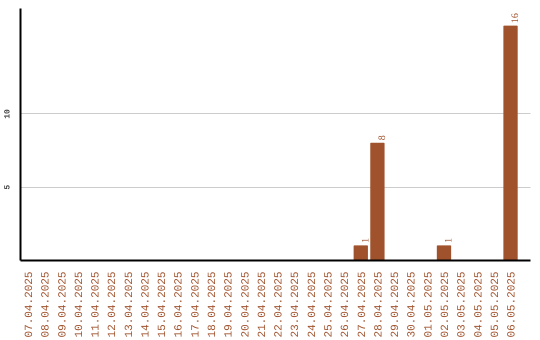  Describe the element at coordinates (496, 304) in the screenshot. I see `x-tick-label: 05.05.2025` at that location.